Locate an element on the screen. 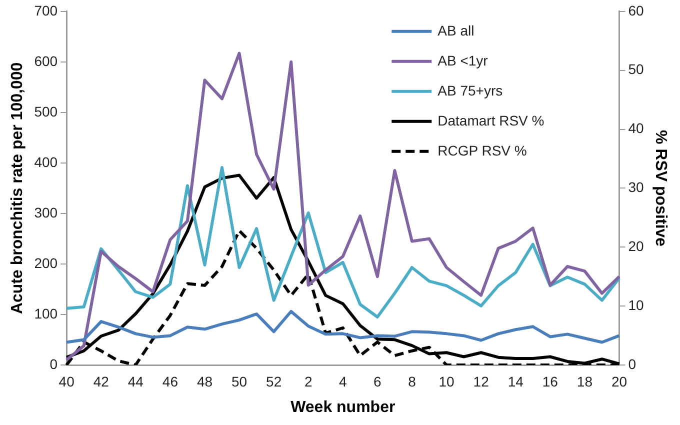 The width and height of the screenshot is (680, 425). legend-label: Datamart RSV % is located at coordinates (491, 120).